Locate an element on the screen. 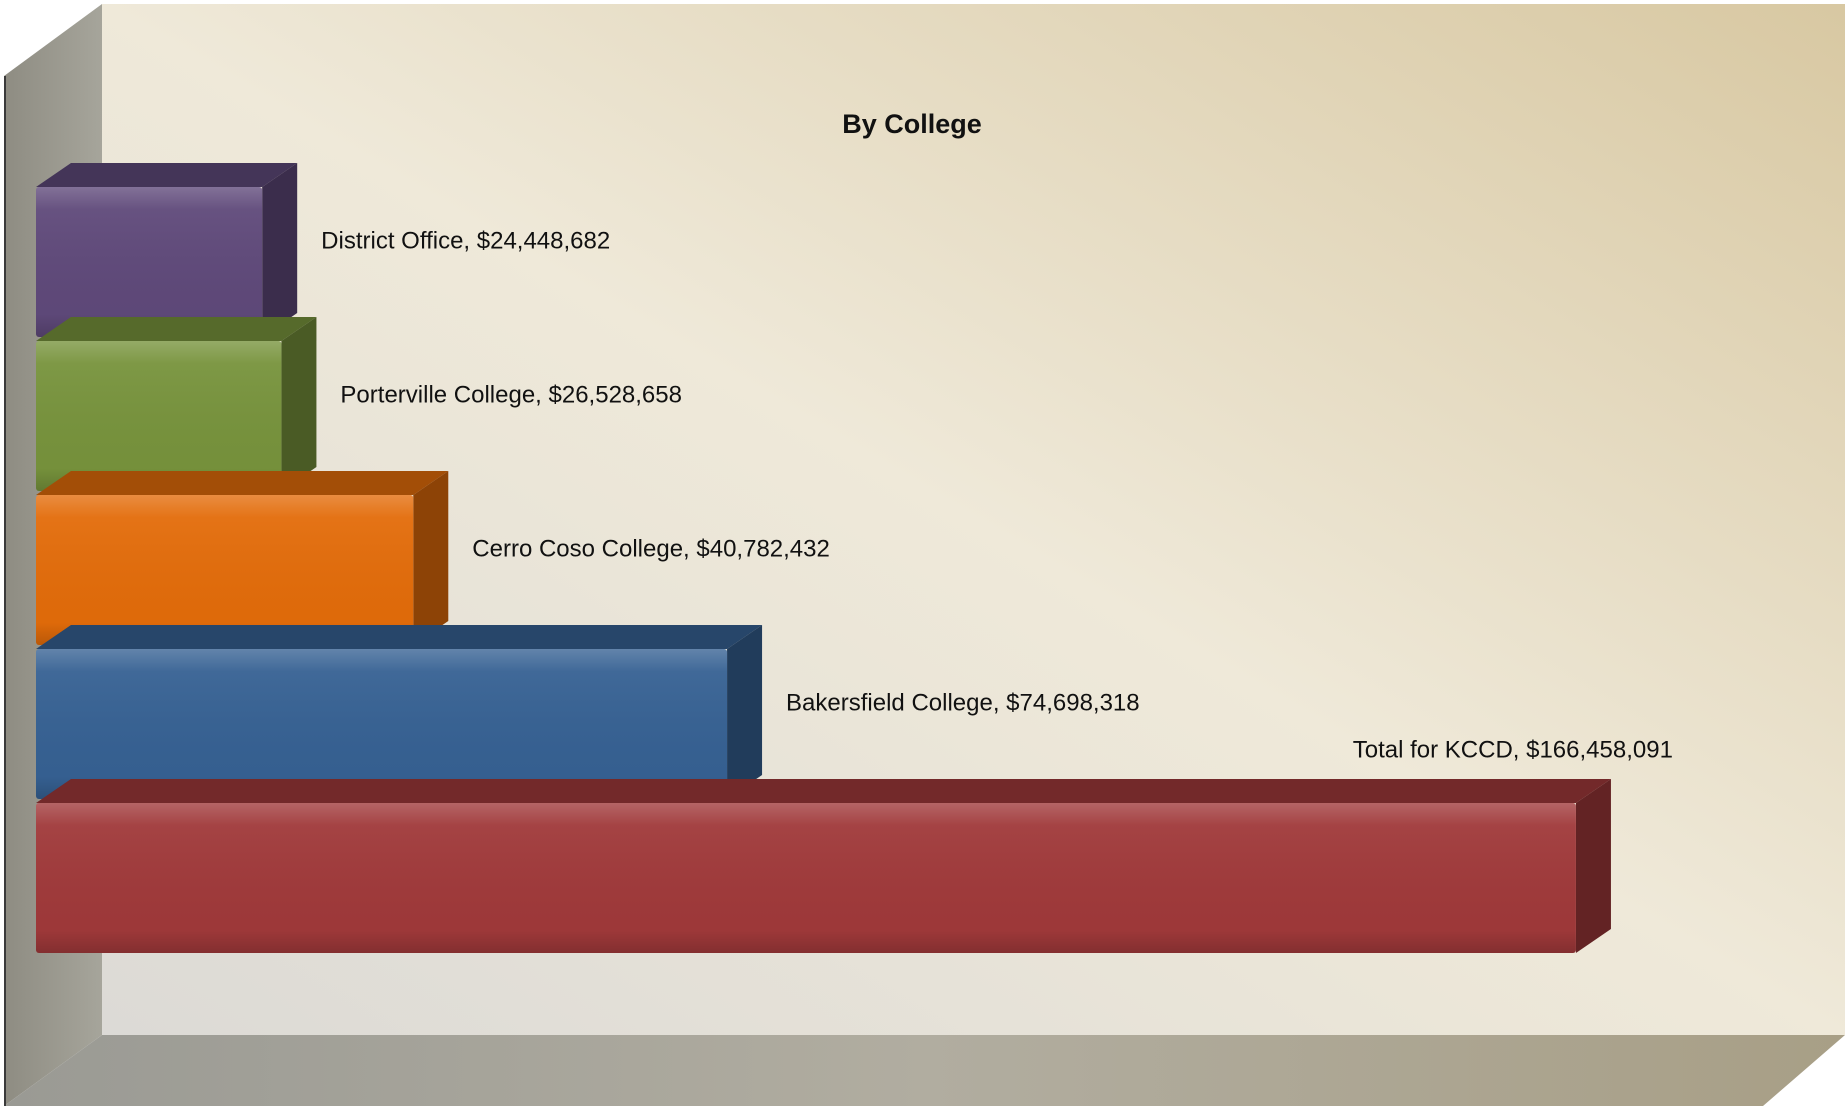 Image resolution: width=1845 pixels, height=1115 pixels. chart-title: By College is located at coordinates (912, 124).